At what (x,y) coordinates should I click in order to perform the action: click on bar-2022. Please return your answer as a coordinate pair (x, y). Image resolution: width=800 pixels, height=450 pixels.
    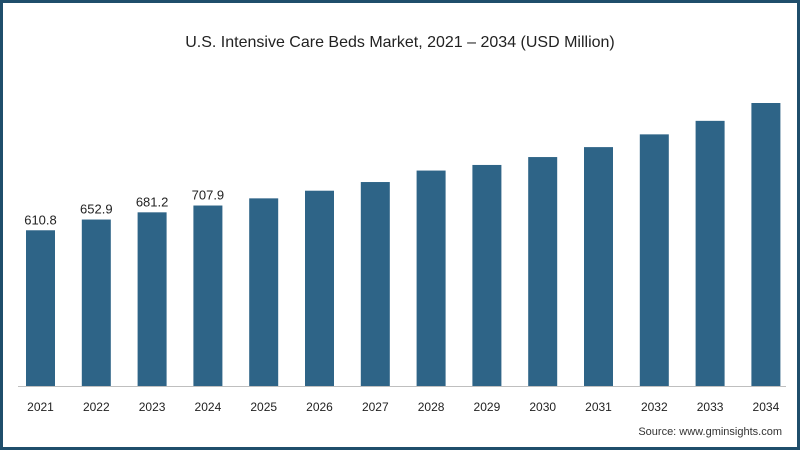
    Looking at the image, I should click on (96, 302).